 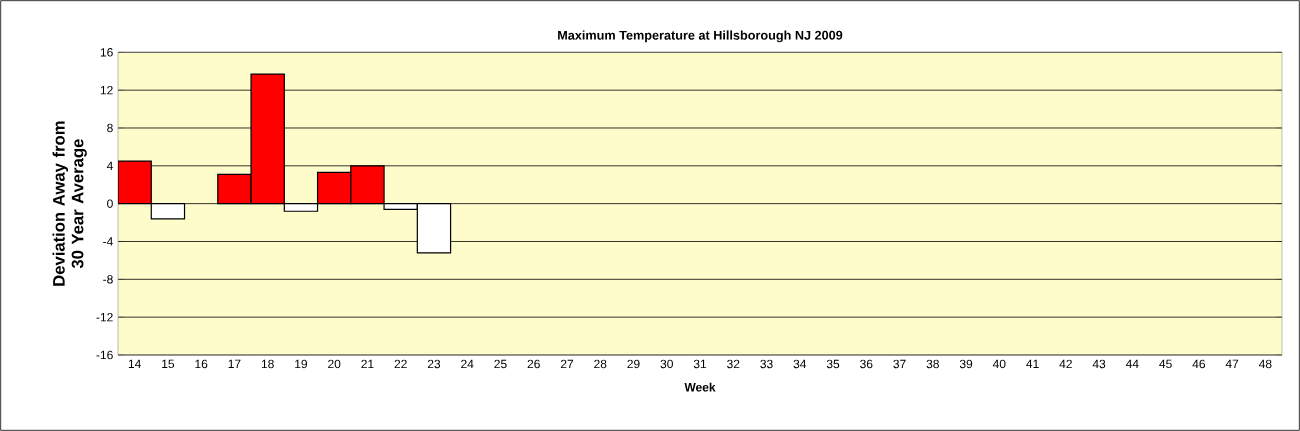 What do you see at coordinates (567, 364) in the screenshot?
I see `x-tick-label: 27` at bounding box center [567, 364].